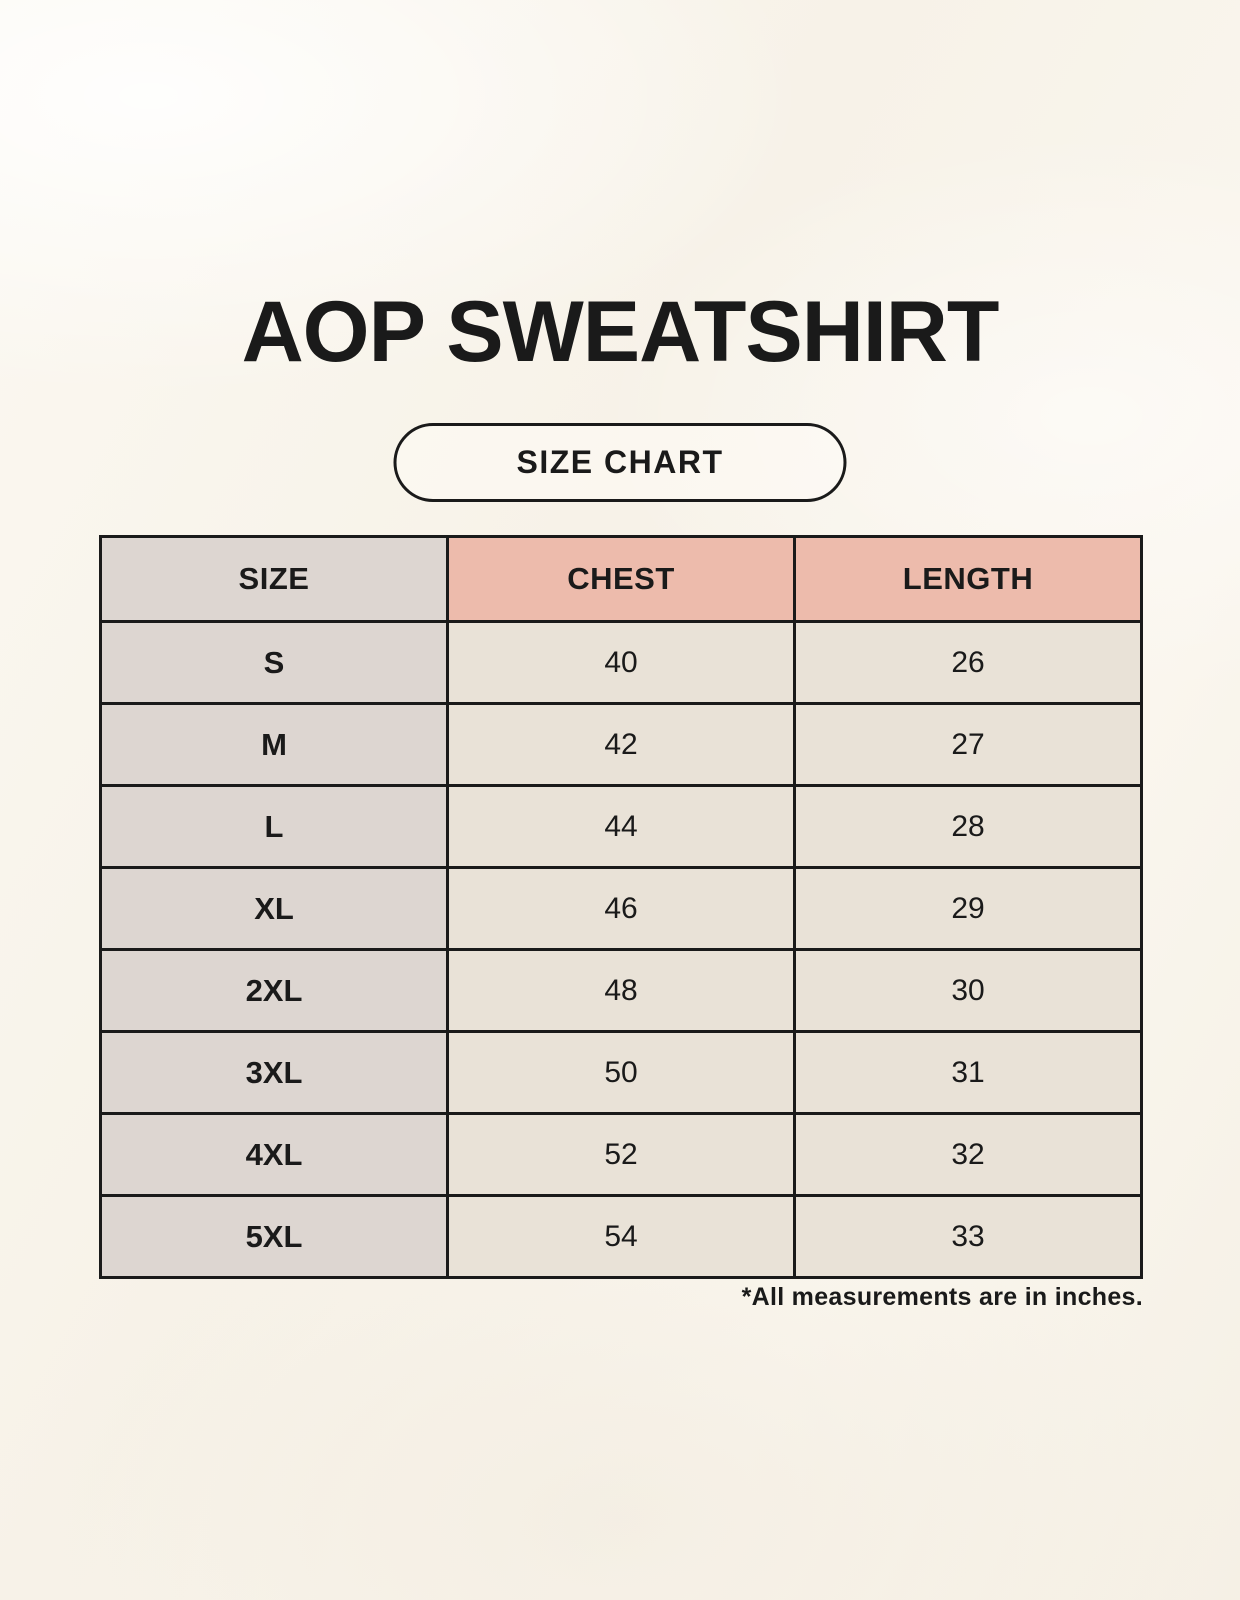 The width and height of the screenshot is (1240, 1600). Describe the element at coordinates (274, 908) in the screenshot. I see `size-cell: XL` at that location.